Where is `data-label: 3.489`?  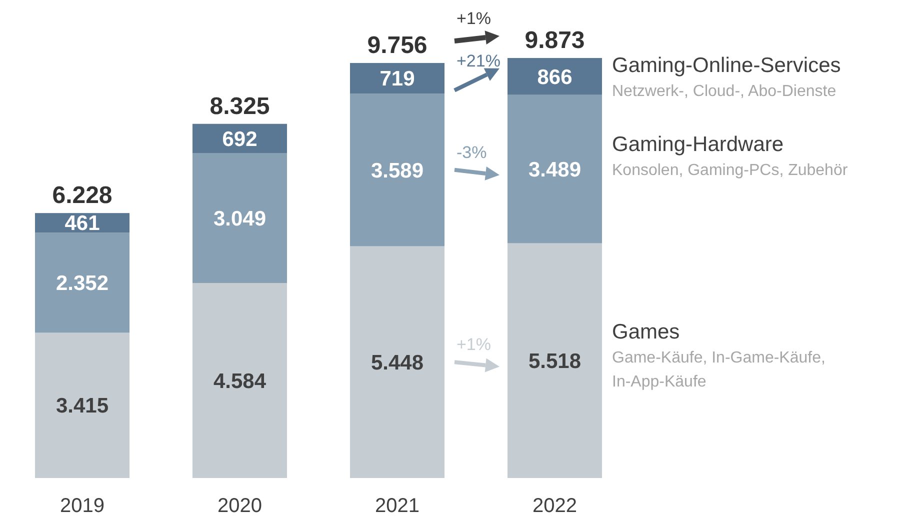 data-label: 3.489 is located at coordinates (555, 170).